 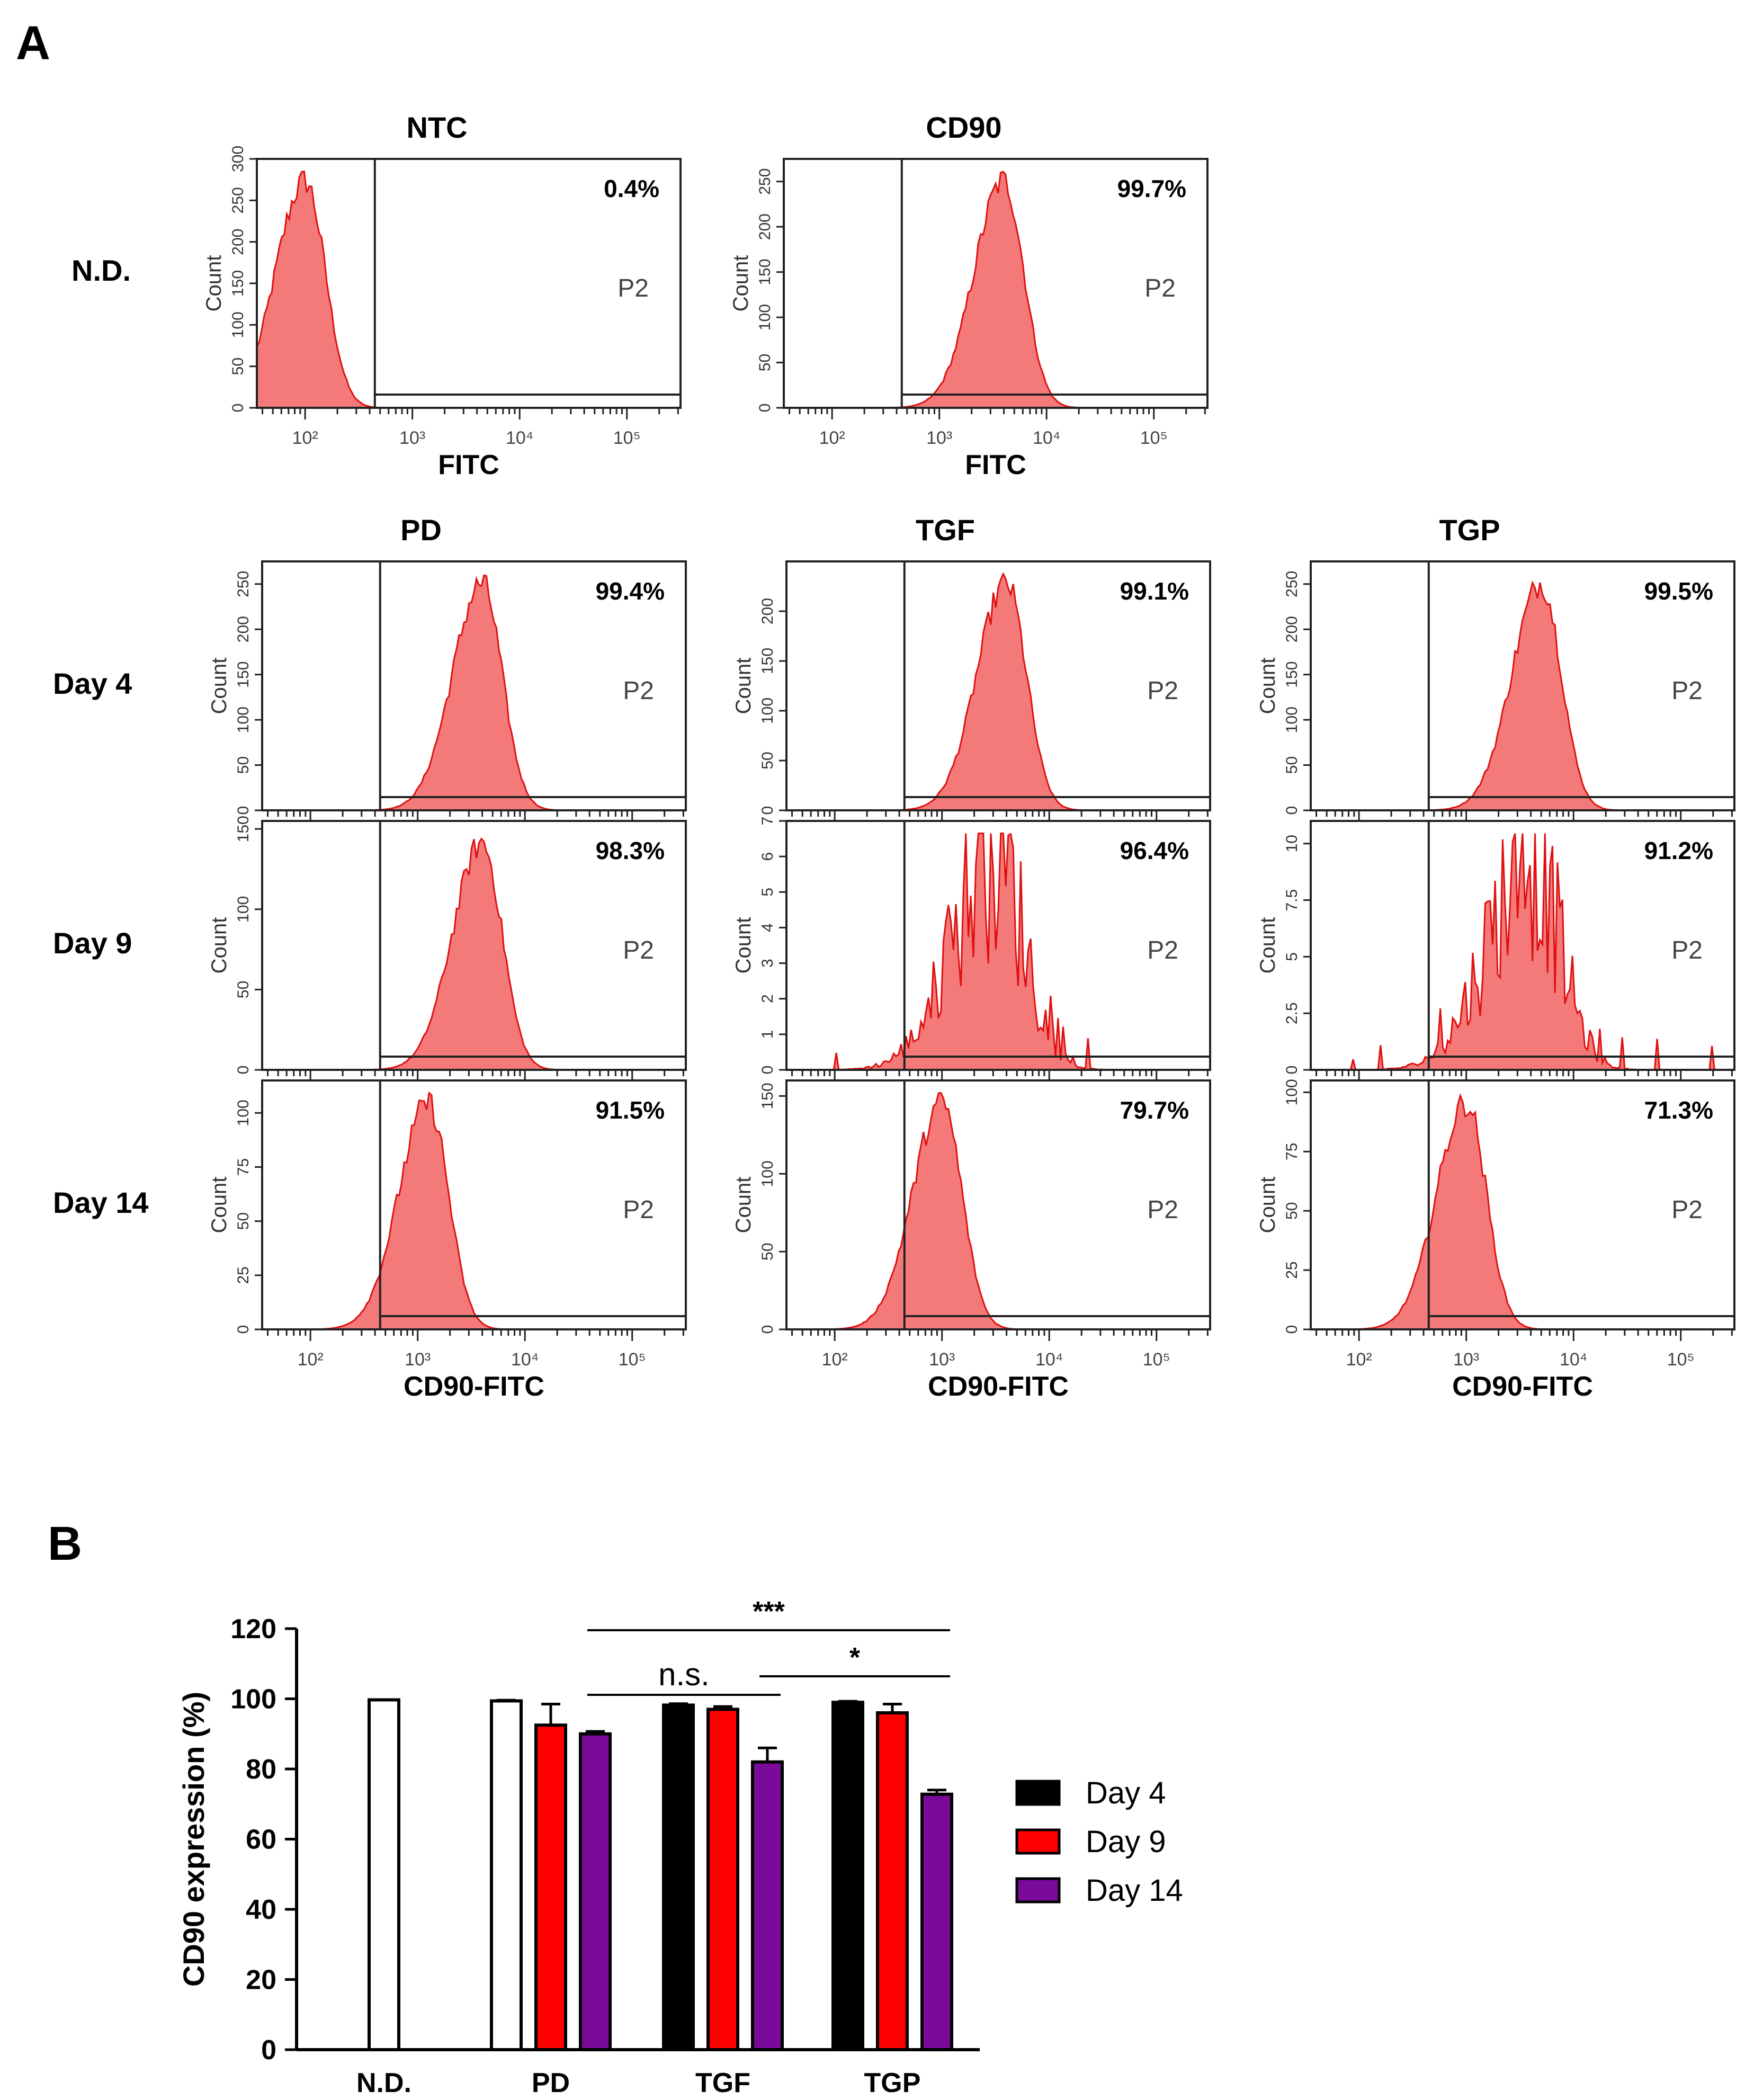 What do you see at coordinates (767, 963) in the screenshot?
I see `y-tick-label-r1-c1-3: 3` at bounding box center [767, 963].